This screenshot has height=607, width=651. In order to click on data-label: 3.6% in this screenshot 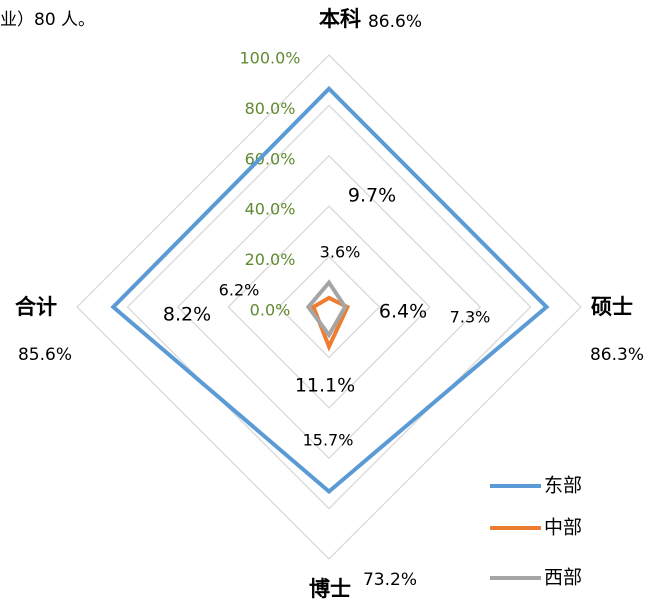, I will do `click(340, 252)`.